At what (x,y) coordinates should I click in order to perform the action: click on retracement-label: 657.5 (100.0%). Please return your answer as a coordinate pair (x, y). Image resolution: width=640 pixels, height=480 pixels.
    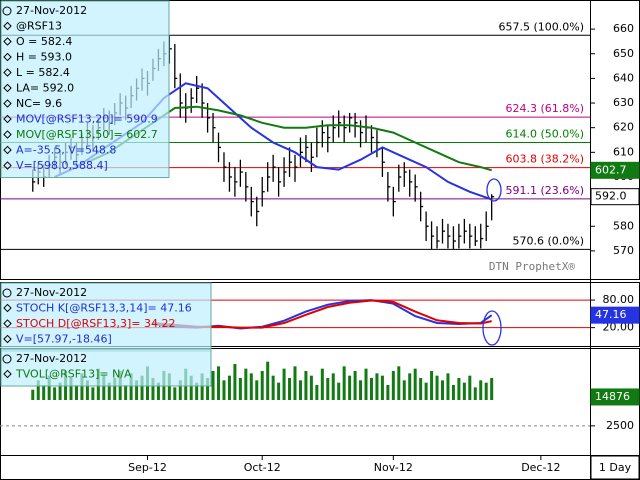
    Looking at the image, I should click on (541, 26).